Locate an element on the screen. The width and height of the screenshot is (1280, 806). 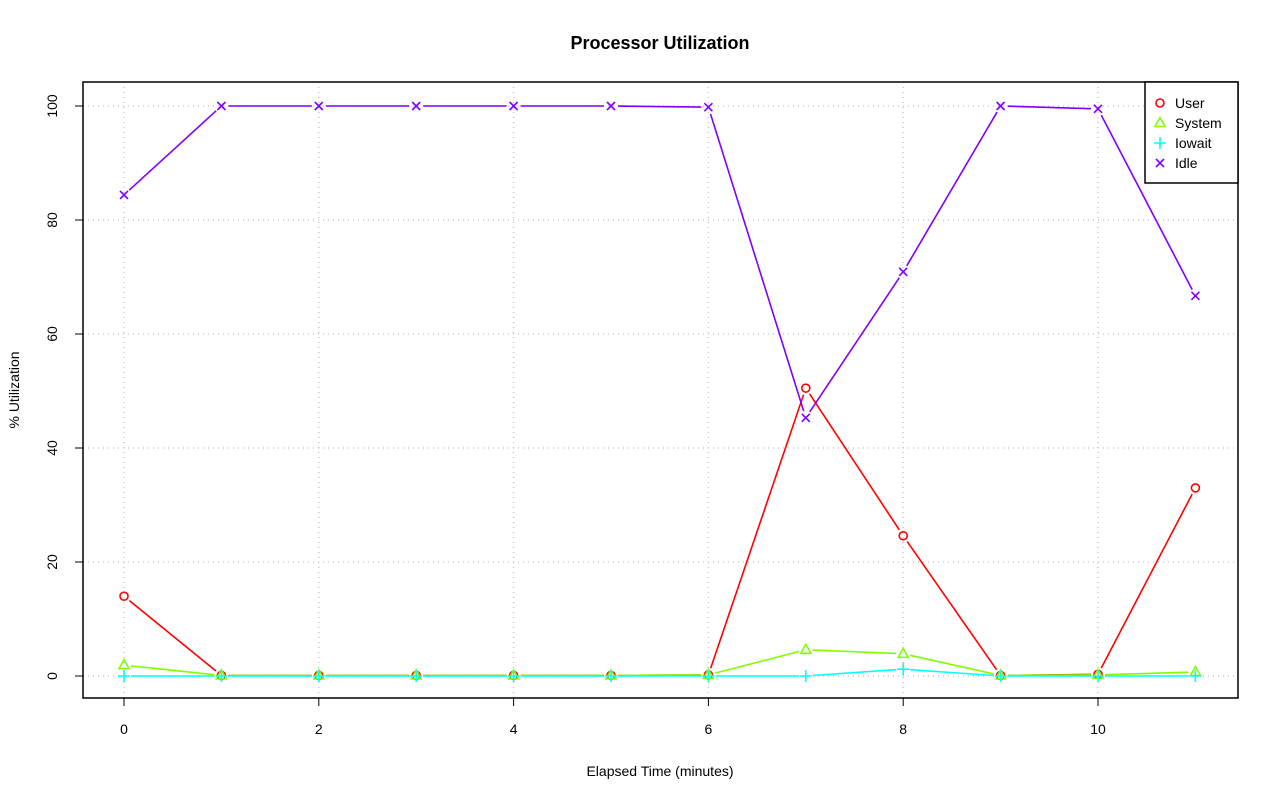
y-tick-label: 0 is located at coordinates (52, 676).